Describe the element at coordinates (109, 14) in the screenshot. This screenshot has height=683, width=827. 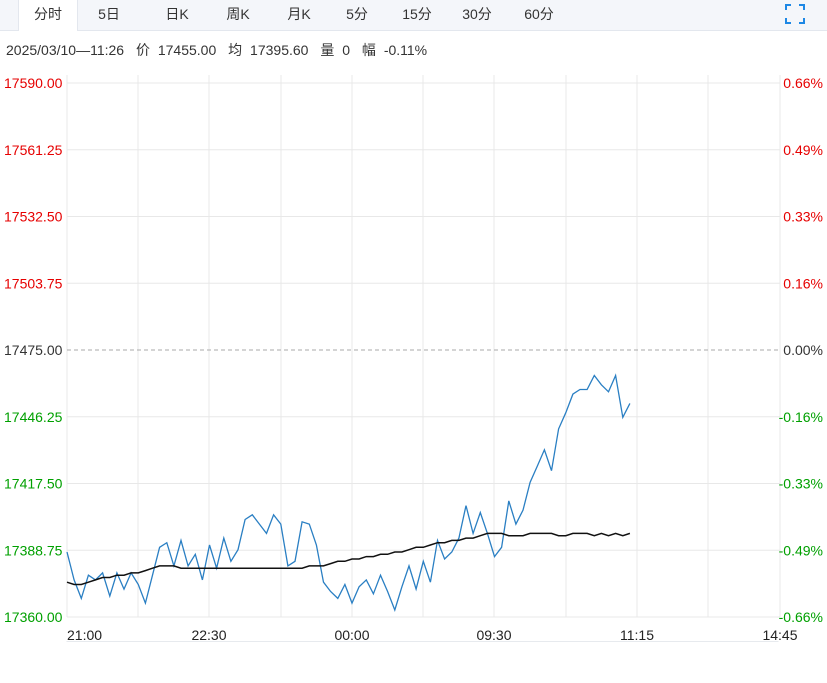
I see `tab-1: 5日` at that location.